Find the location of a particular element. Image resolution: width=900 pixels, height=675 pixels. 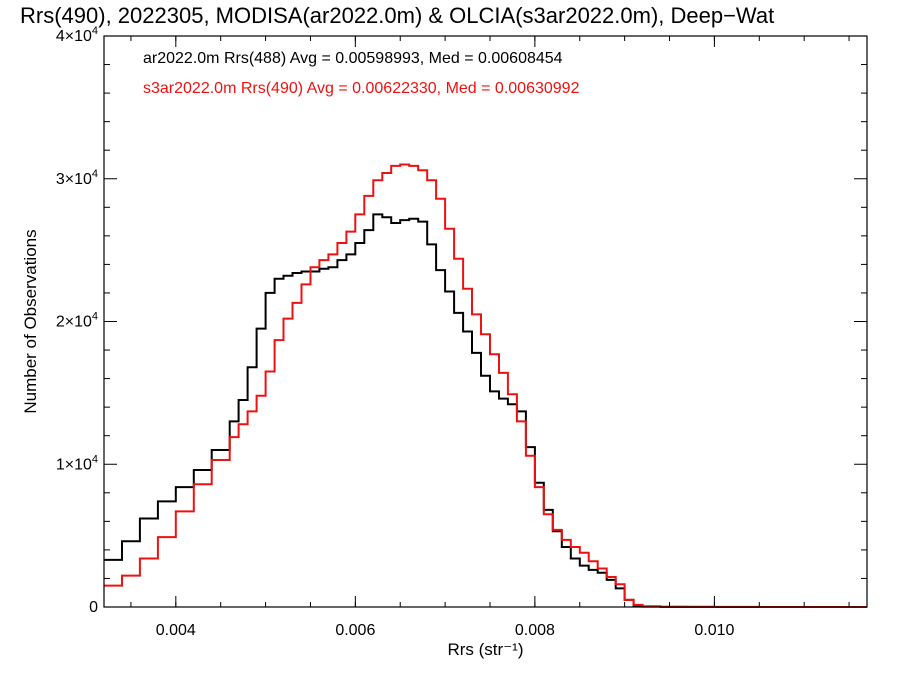

x-tick-label: 0.008 is located at coordinates (535, 630).